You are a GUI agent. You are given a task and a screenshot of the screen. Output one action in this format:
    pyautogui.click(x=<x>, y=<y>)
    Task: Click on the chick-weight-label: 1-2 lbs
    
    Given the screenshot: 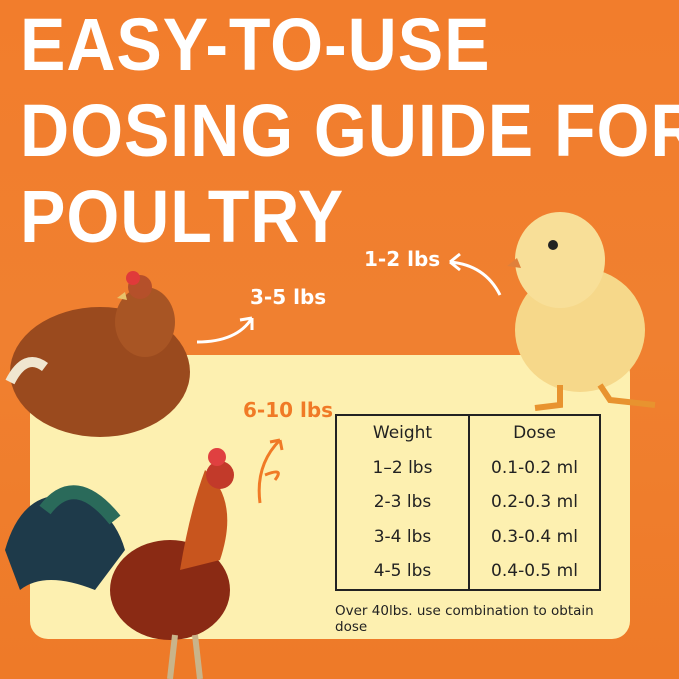 What is the action you would take?
    pyautogui.click(x=402, y=259)
    